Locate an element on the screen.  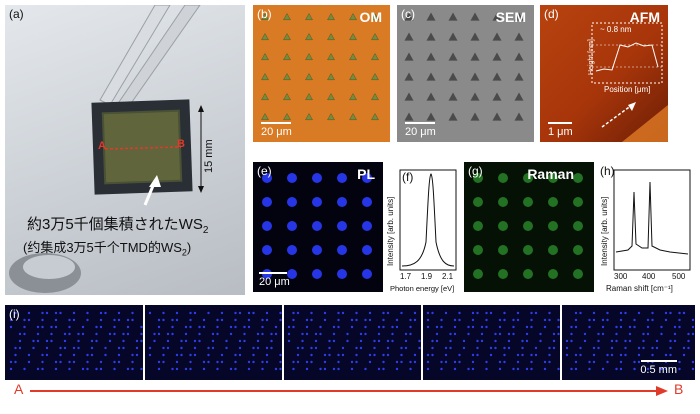
panel-label-a: (a) is located at coordinates (16, 14).